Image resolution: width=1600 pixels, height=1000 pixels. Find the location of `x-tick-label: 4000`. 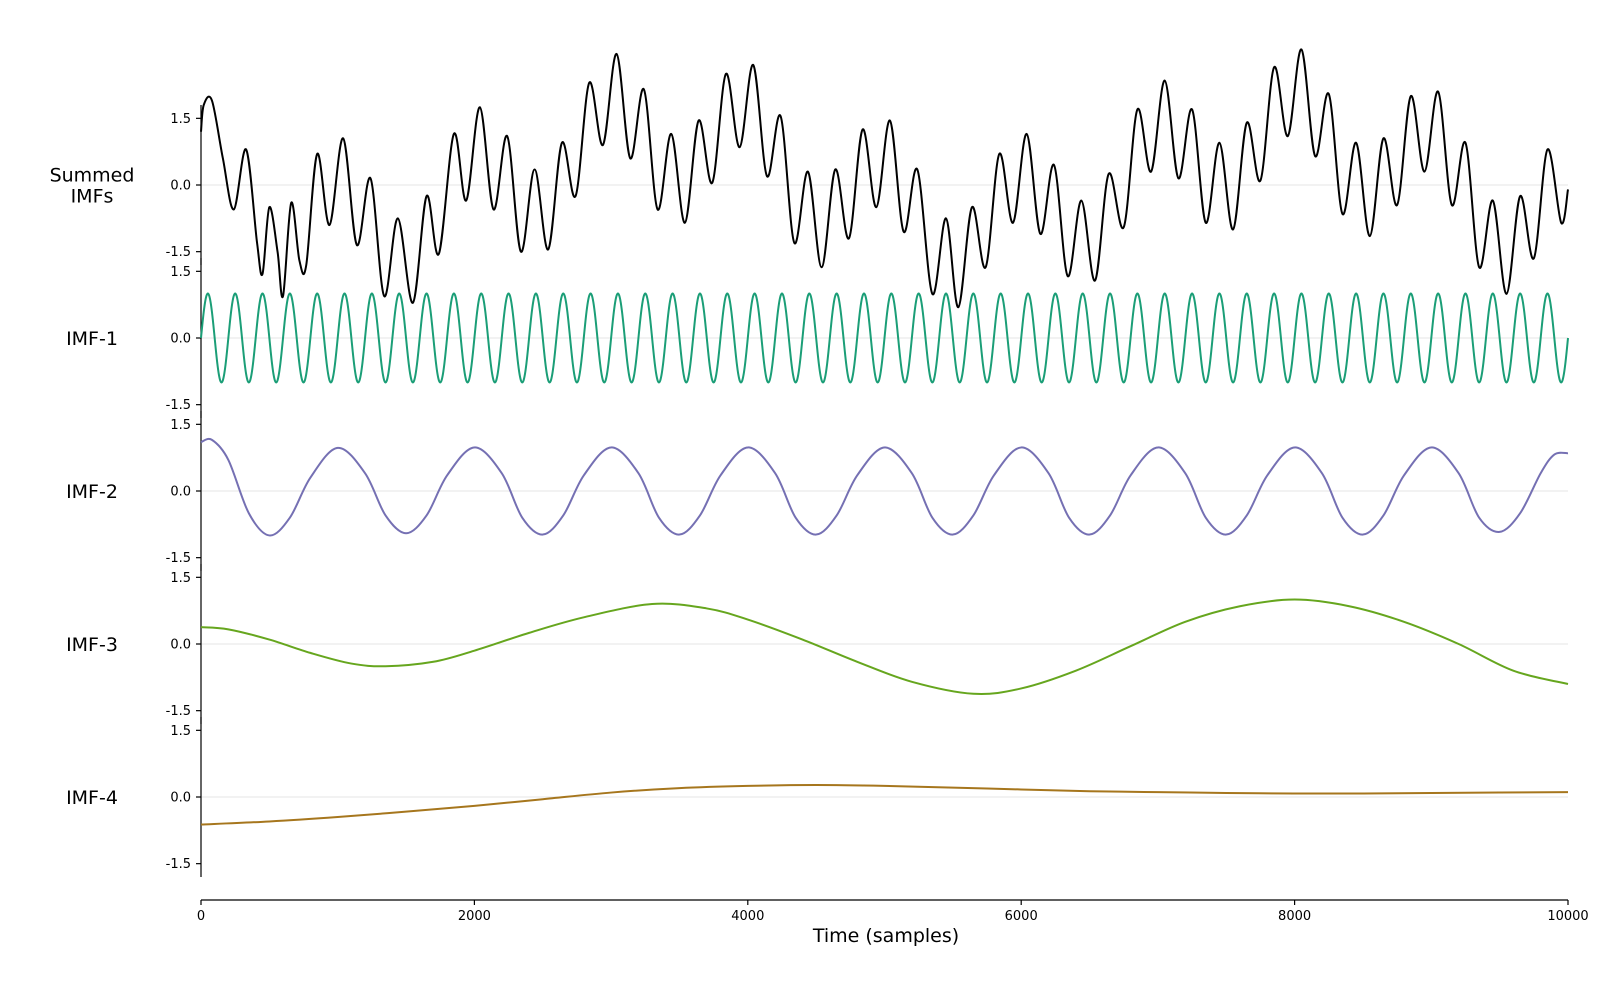

x-tick-label: 4000 is located at coordinates (747, 916).